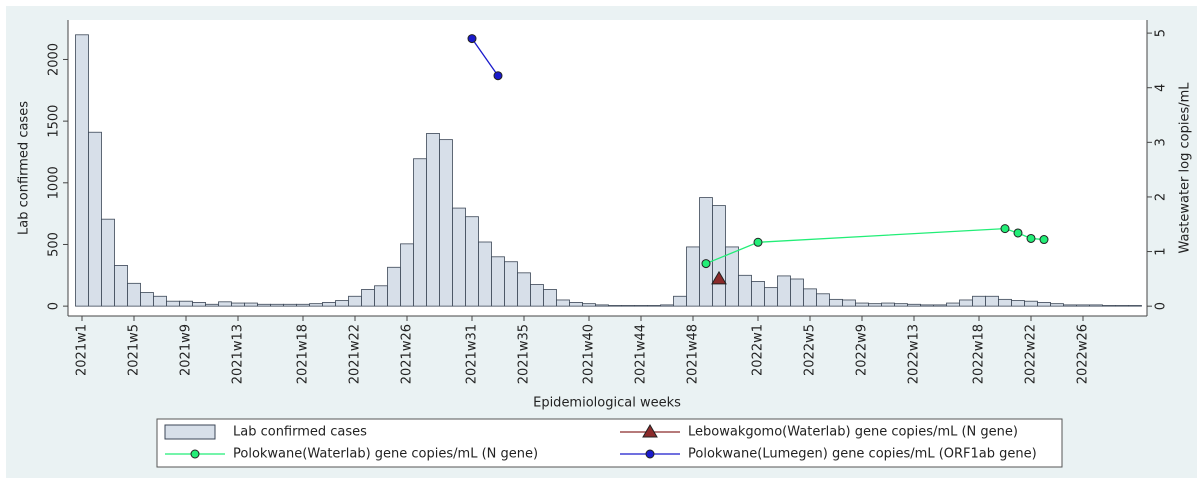  I want to click on x-tick-label: 2021w9, so click(186, 350).